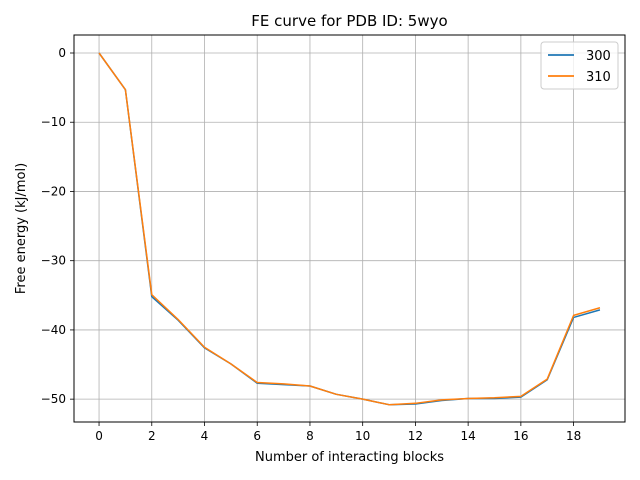 Image resolution: width=640 pixels, height=480 pixels. What do you see at coordinates (53, 261) in the screenshot?
I see `y-tick-label: −30` at bounding box center [53, 261].